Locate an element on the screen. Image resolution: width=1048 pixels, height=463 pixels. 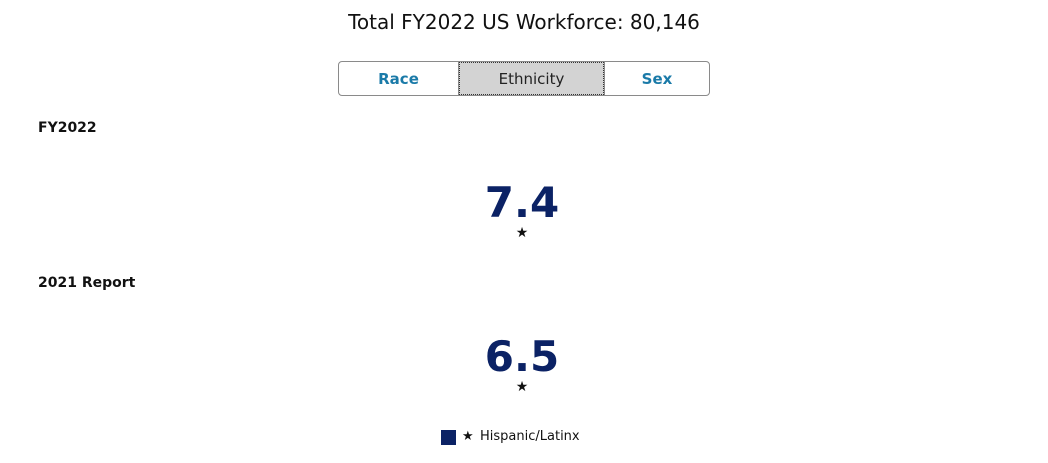
tab: Ethnicity is located at coordinates (531, 78).